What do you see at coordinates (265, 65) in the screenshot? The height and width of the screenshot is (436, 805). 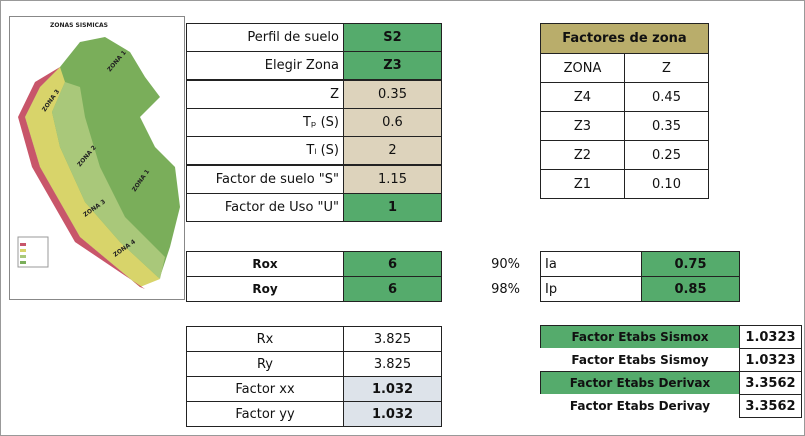 I see `param-label: Elegir Zona` at bounding box center [265, 65].